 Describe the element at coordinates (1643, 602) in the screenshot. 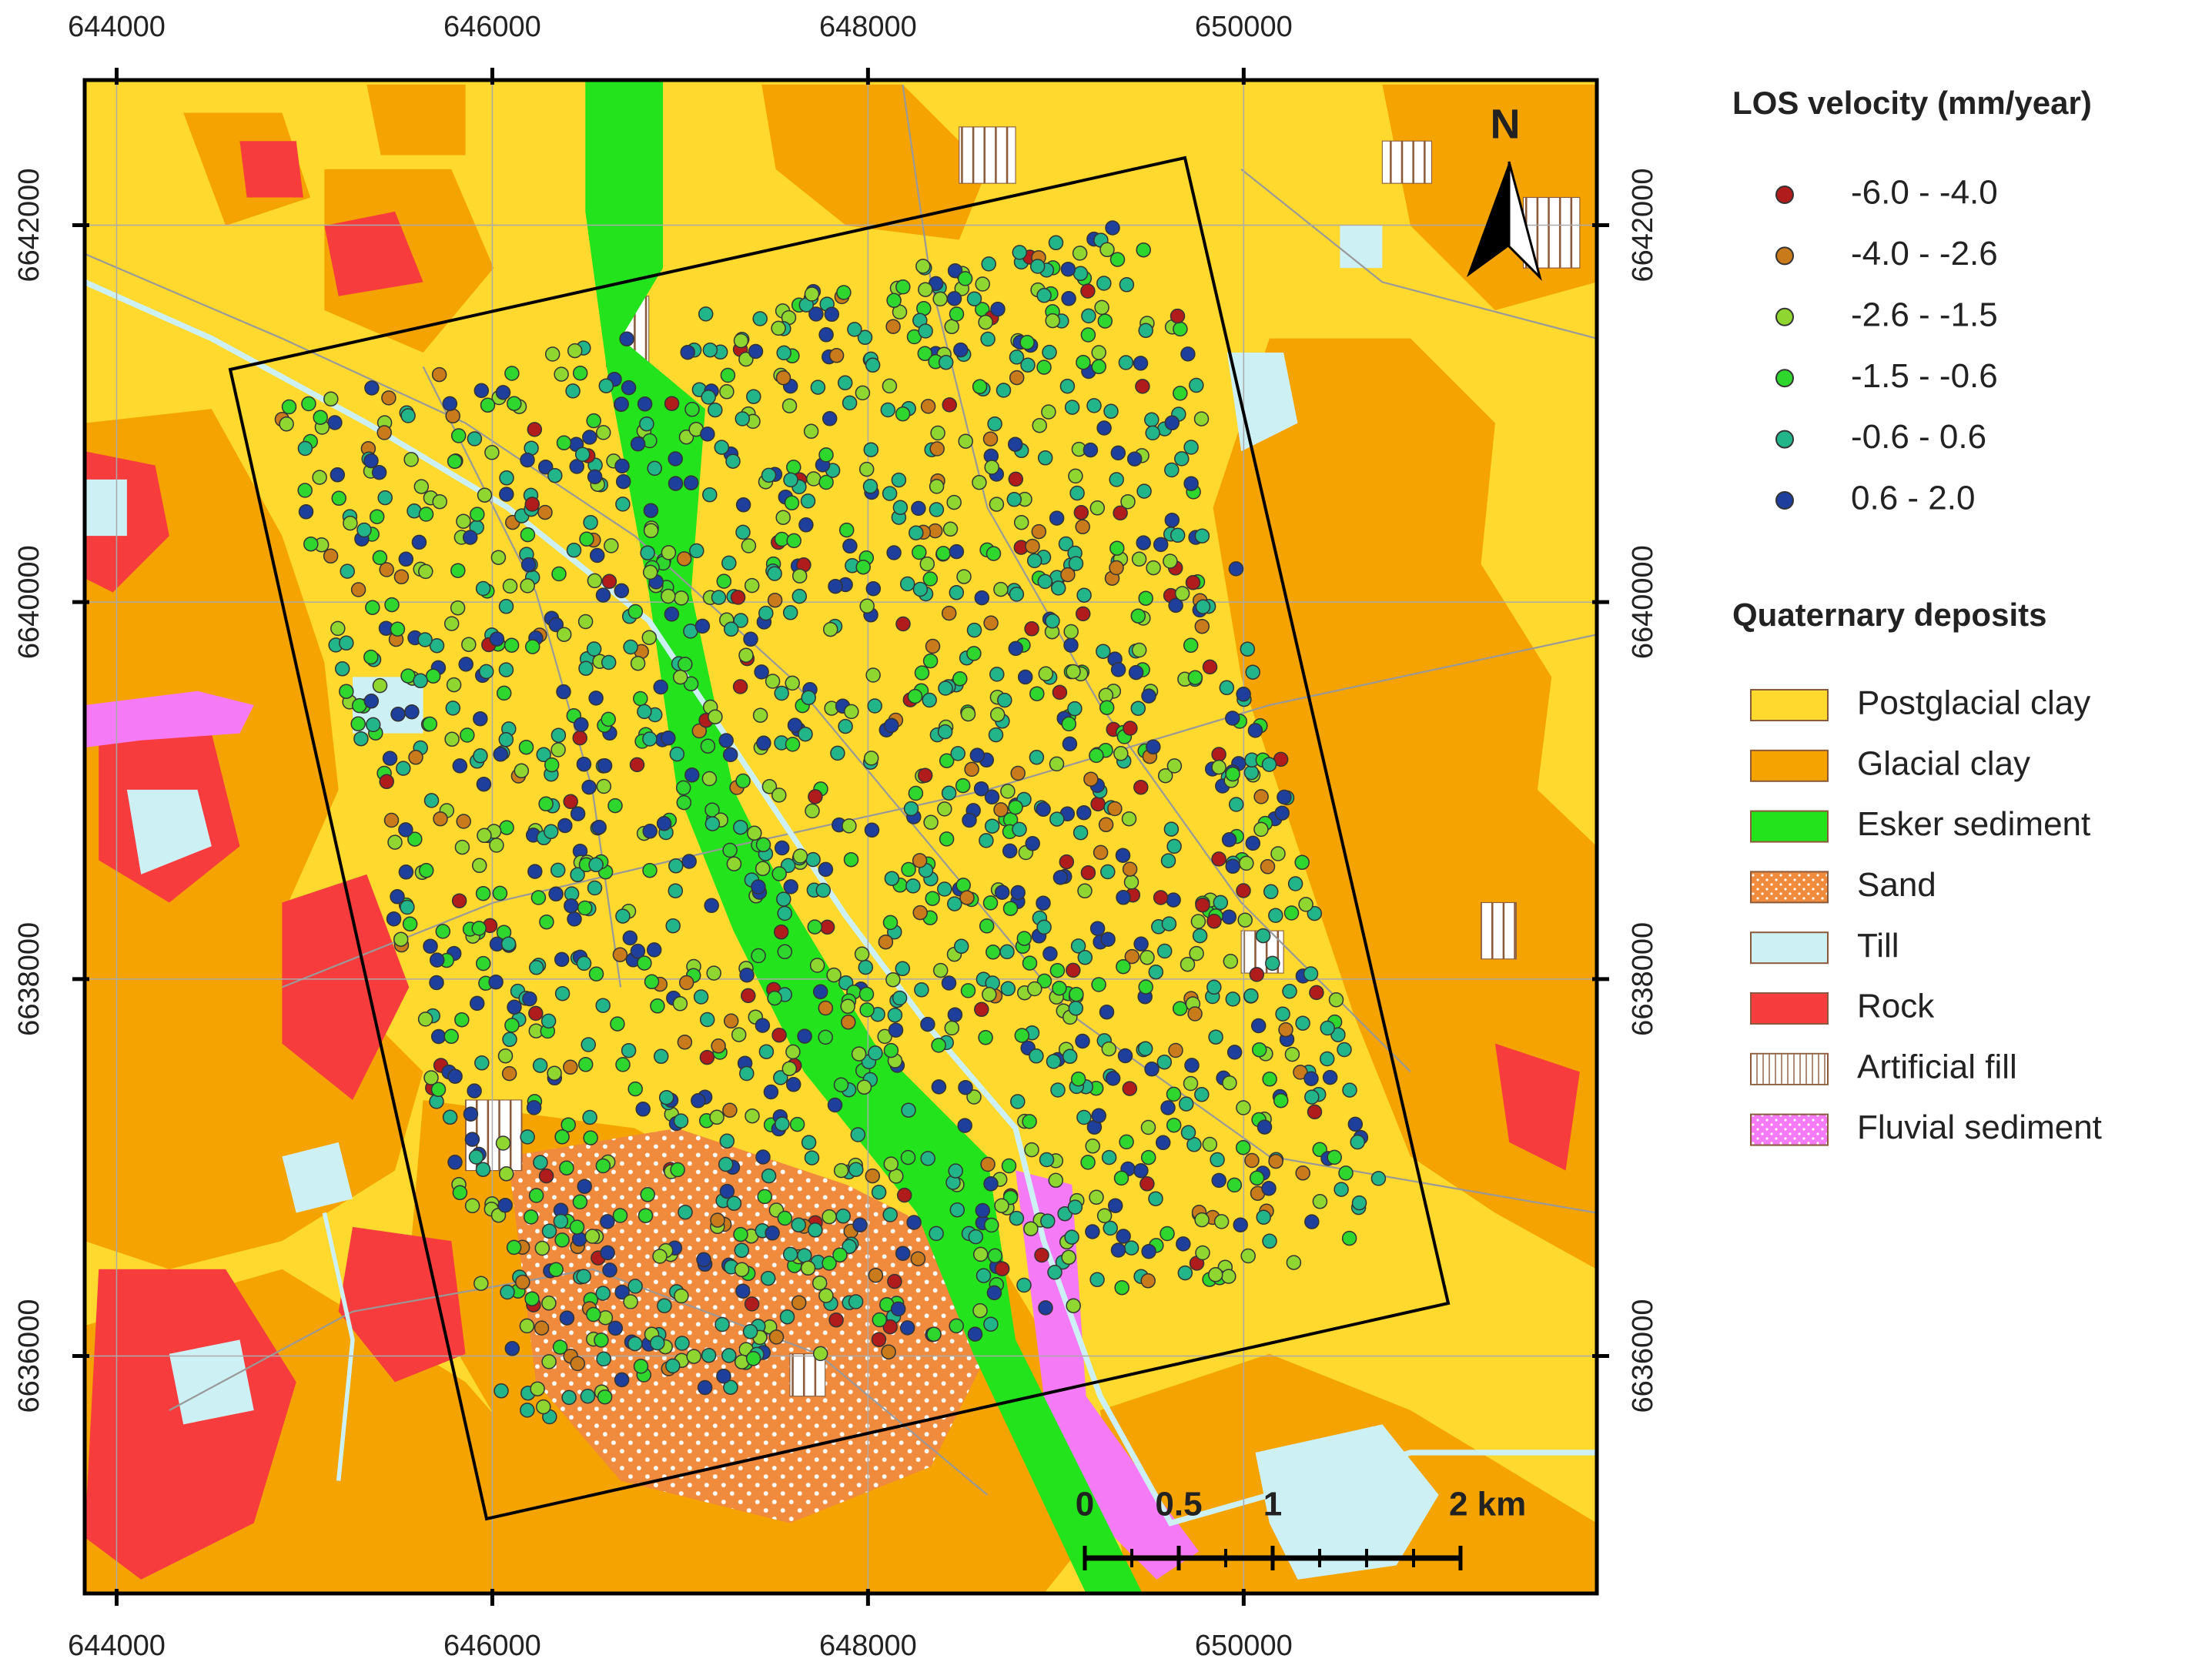

I see `y-tick-label: 6640000` at that location.